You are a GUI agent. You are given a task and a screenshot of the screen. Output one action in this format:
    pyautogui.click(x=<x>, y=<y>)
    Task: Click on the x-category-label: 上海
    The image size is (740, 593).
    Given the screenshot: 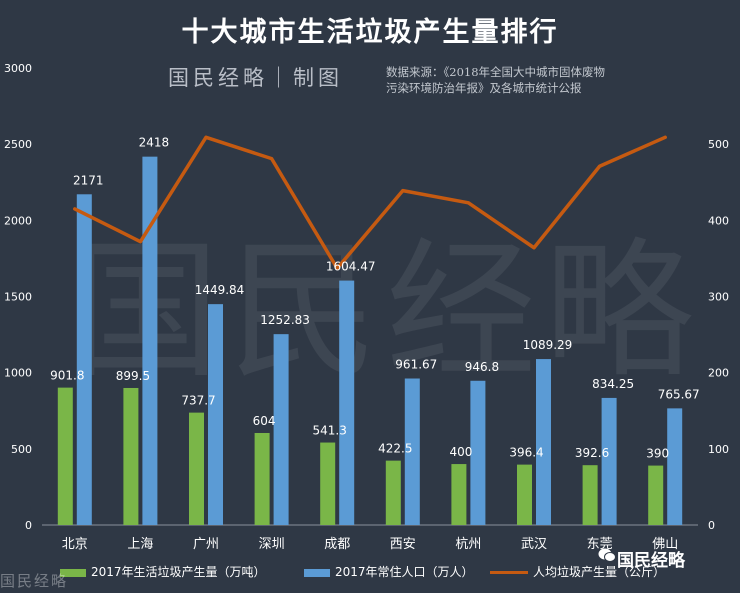 What is the action you would take?
    pyautogui.click(x=140, y=544)
    